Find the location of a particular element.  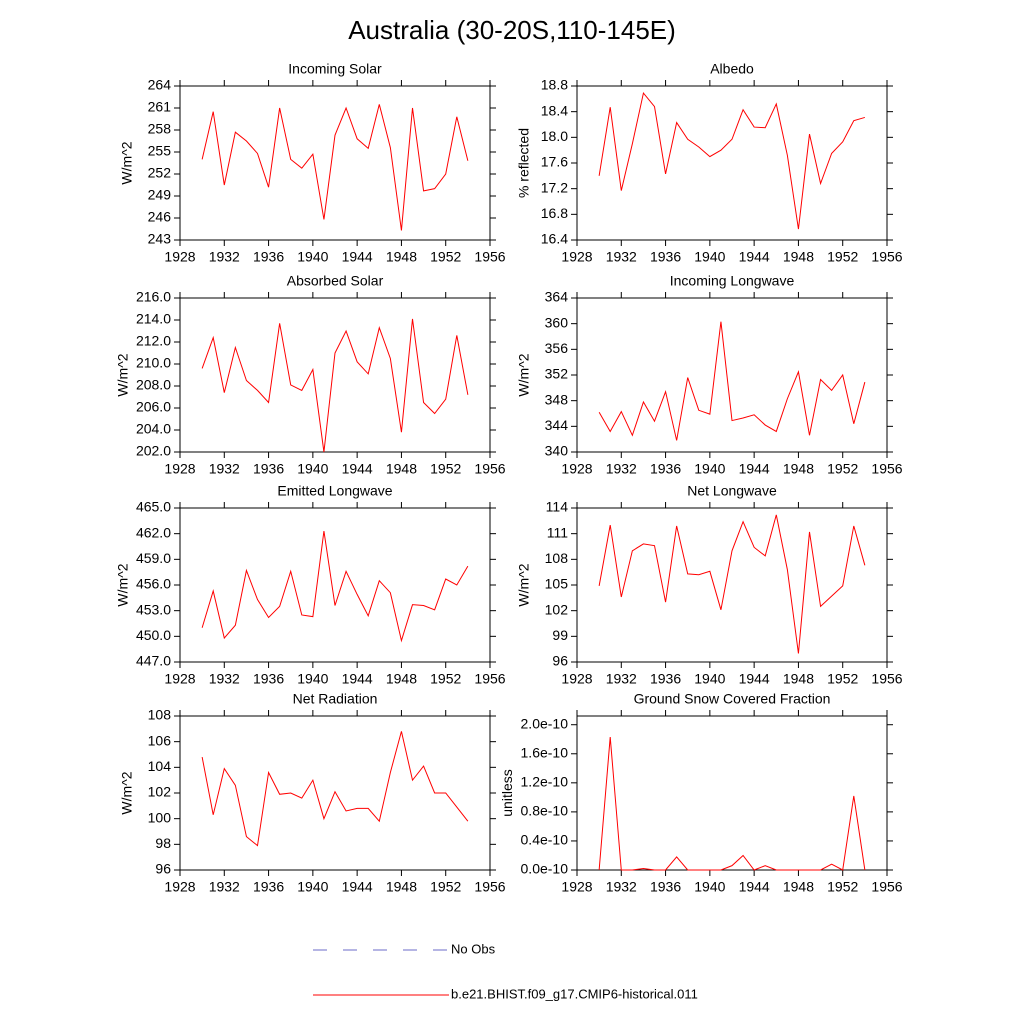

y-tick-label: 255 is located at coordinates (160, 151).